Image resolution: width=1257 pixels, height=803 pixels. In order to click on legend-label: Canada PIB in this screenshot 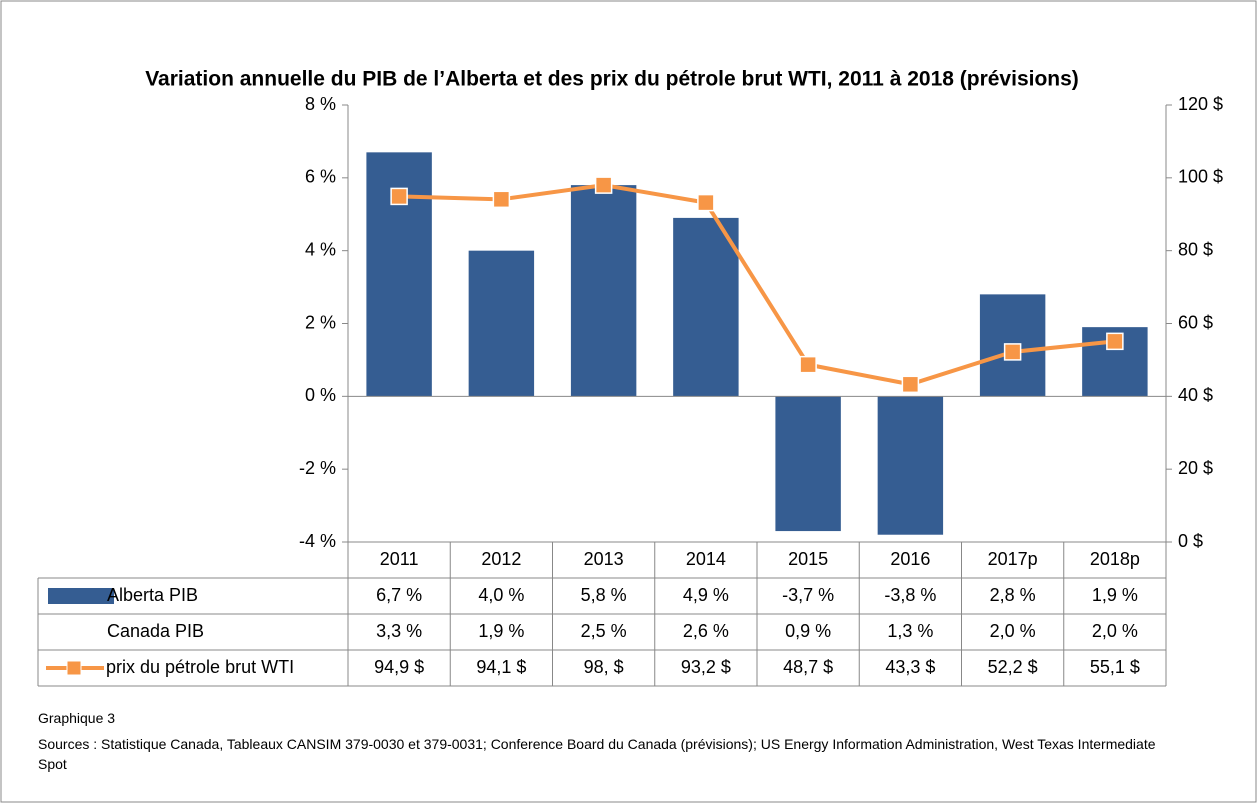, I will do `click(155, 631)`.